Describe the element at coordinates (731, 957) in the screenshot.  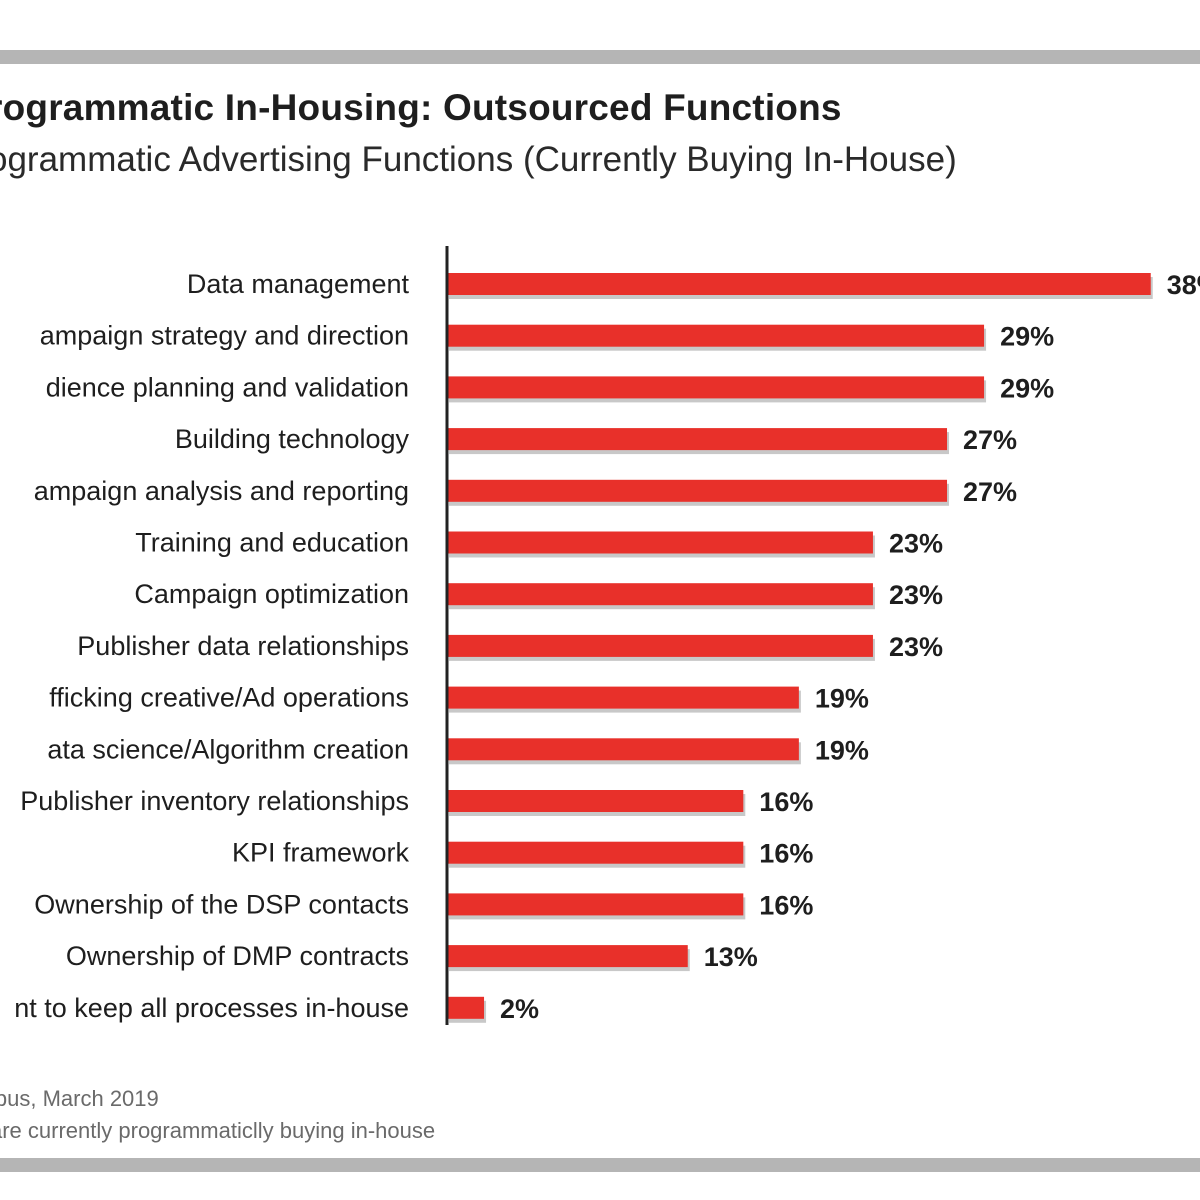
I see `value-label: 13%` at that location.